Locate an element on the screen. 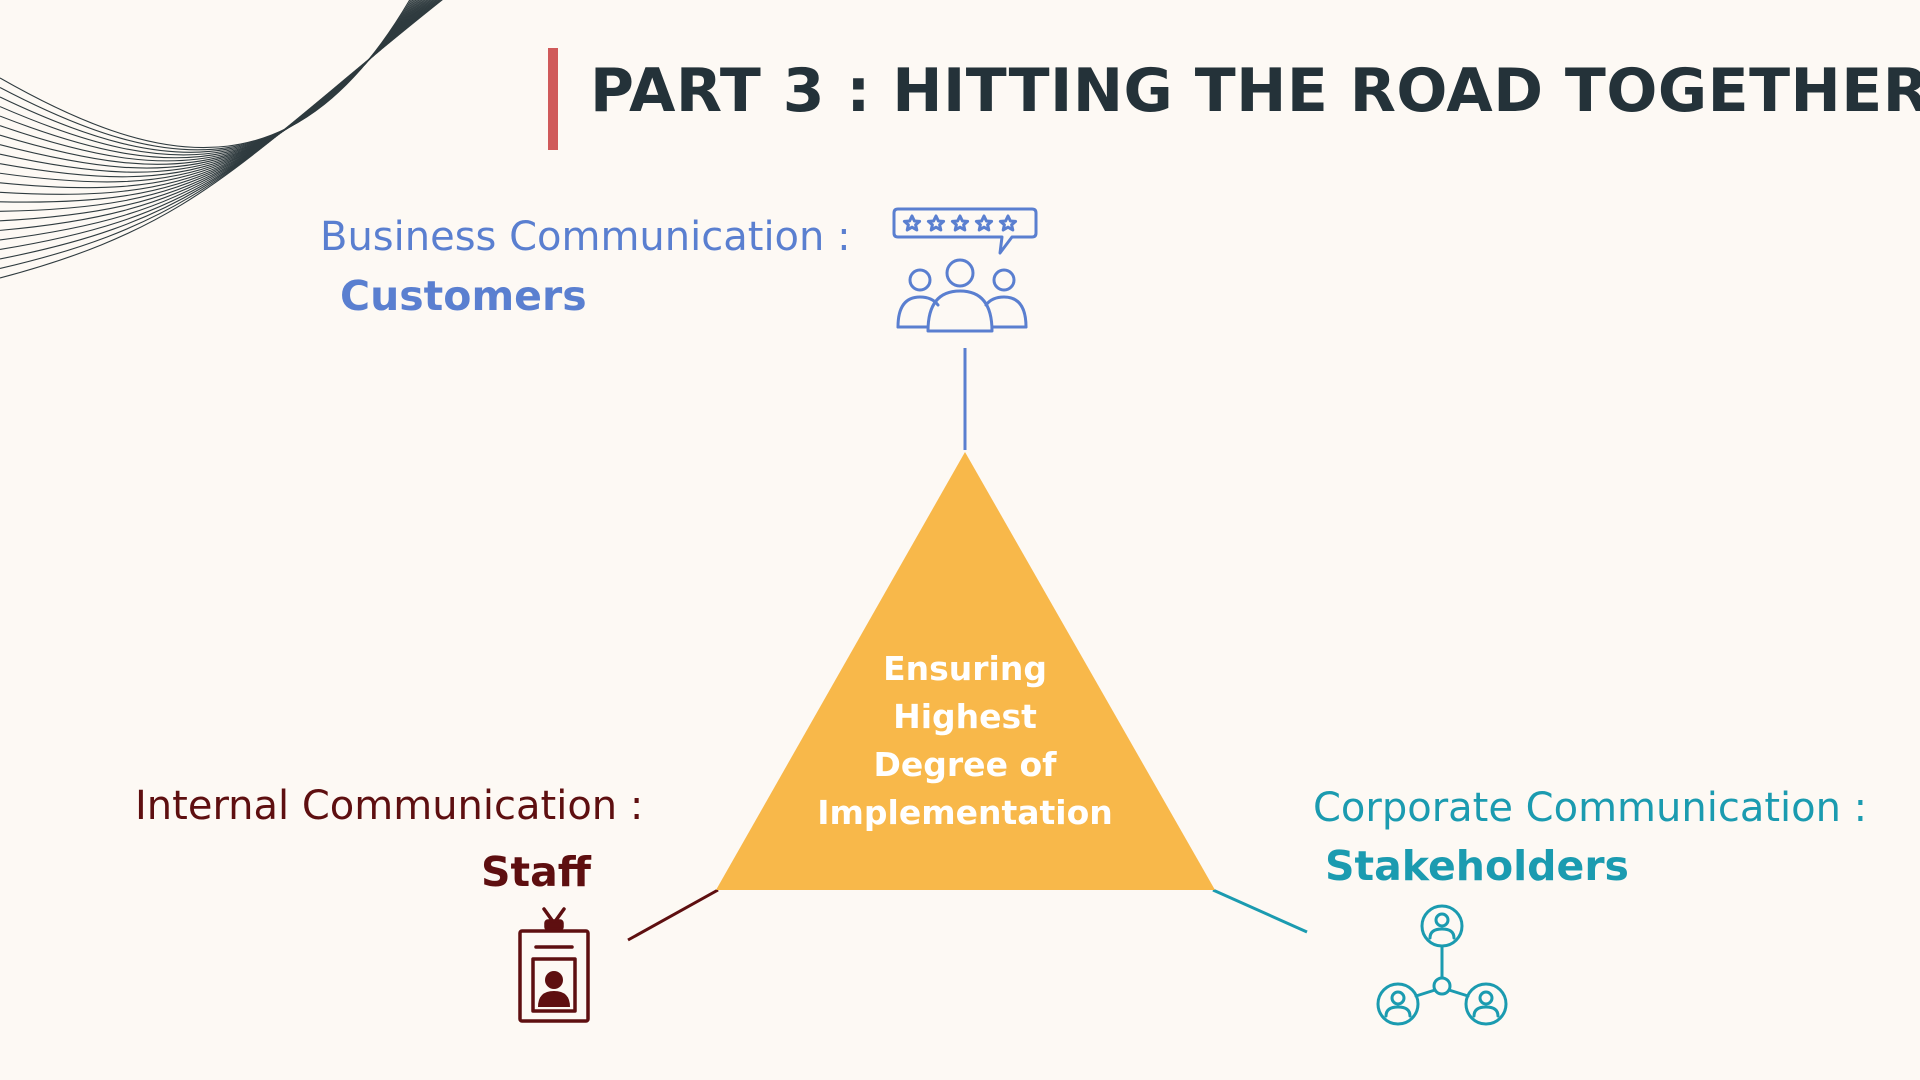 Image resolution: width=1920 pixels, height=1080 pixels. central-triangle is located at coordinates (965, 671).